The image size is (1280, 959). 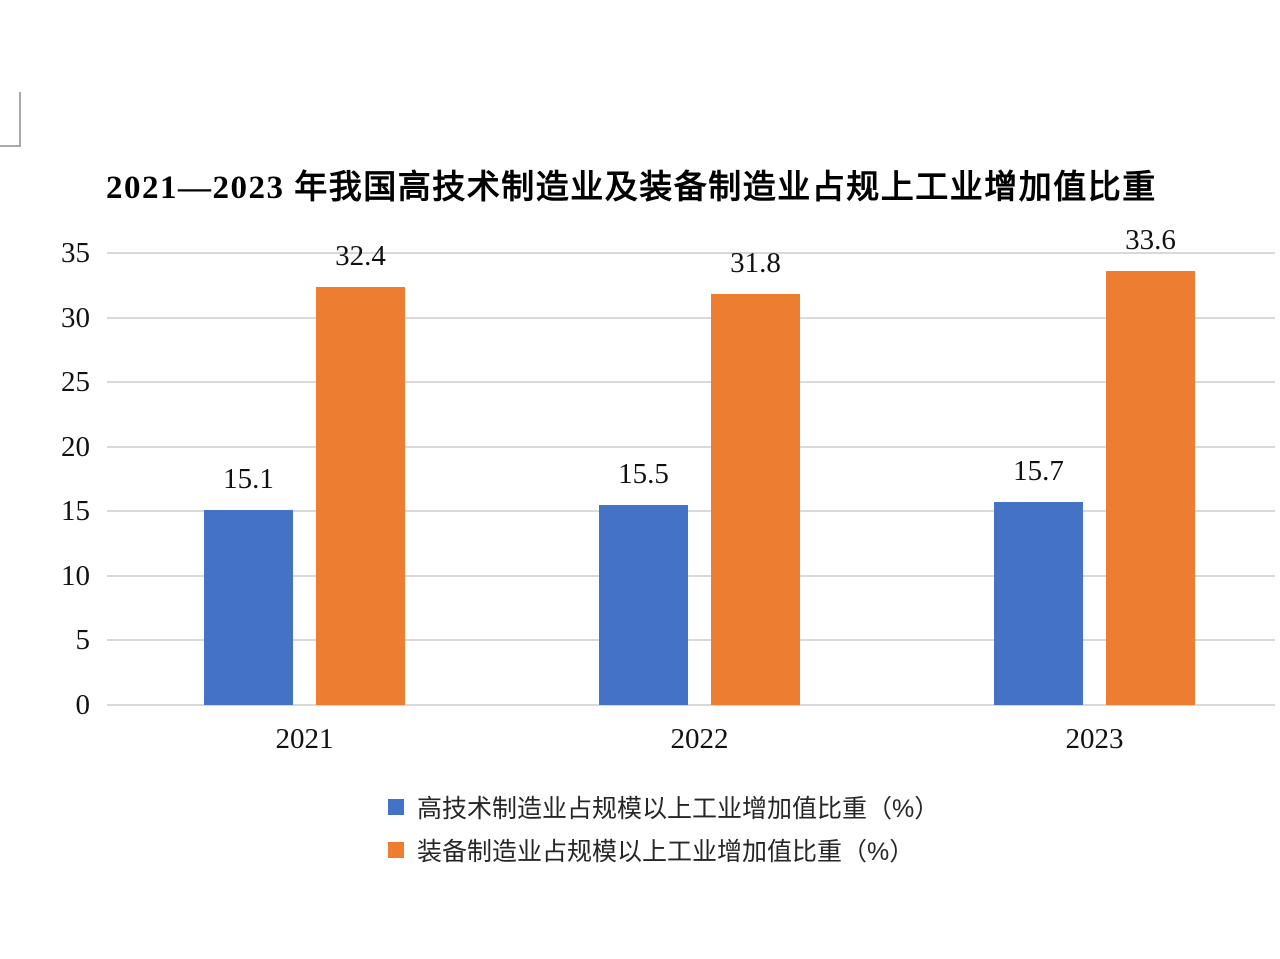 What do you see at coordinates (360, 495) in the screenshot?
I see `bar-2021-series2` at bounding box center [360, 495].